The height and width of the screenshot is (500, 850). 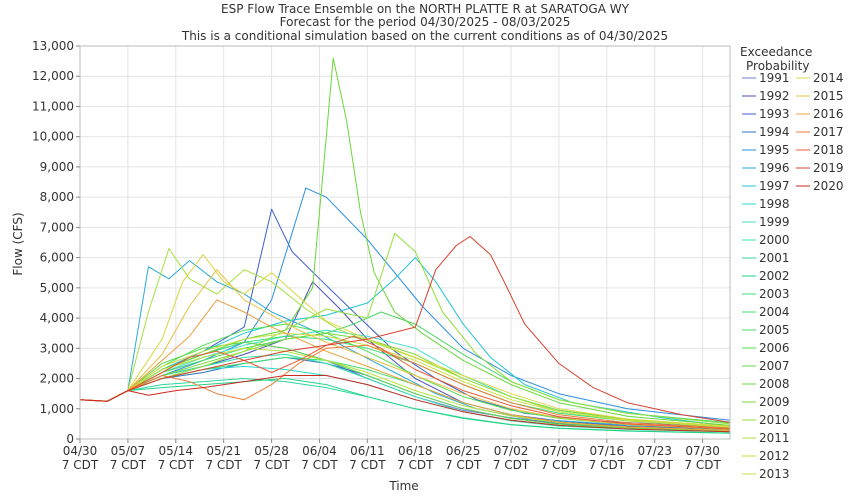 I want to click on y-tick-label: 3,000, so click(x=57, y=348).